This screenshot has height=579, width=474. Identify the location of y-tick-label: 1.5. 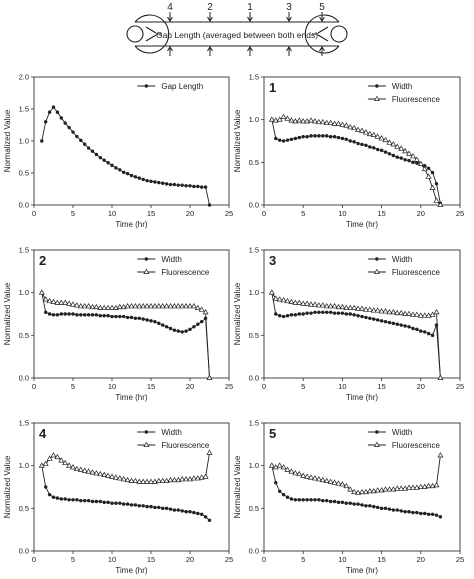
(254, 423).